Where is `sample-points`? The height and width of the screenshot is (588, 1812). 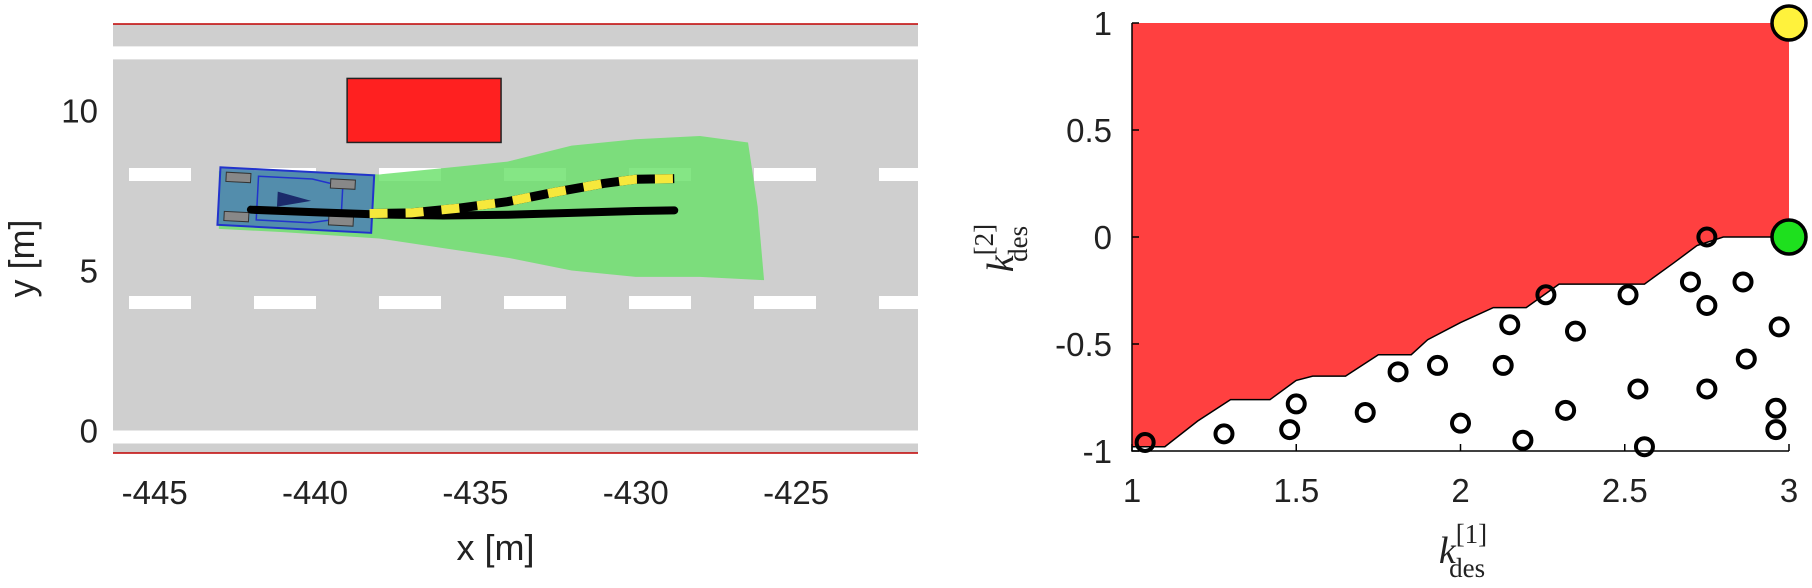 sample-points is located at coordinates (1462, 342).